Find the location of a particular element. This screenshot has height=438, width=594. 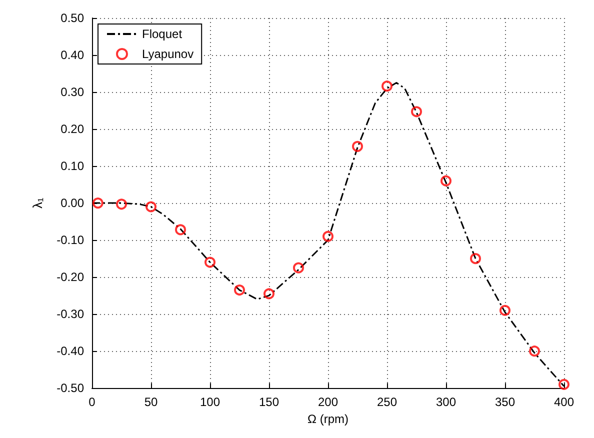

y-tick-label: -0.50 is located at coordinates (70, 388).